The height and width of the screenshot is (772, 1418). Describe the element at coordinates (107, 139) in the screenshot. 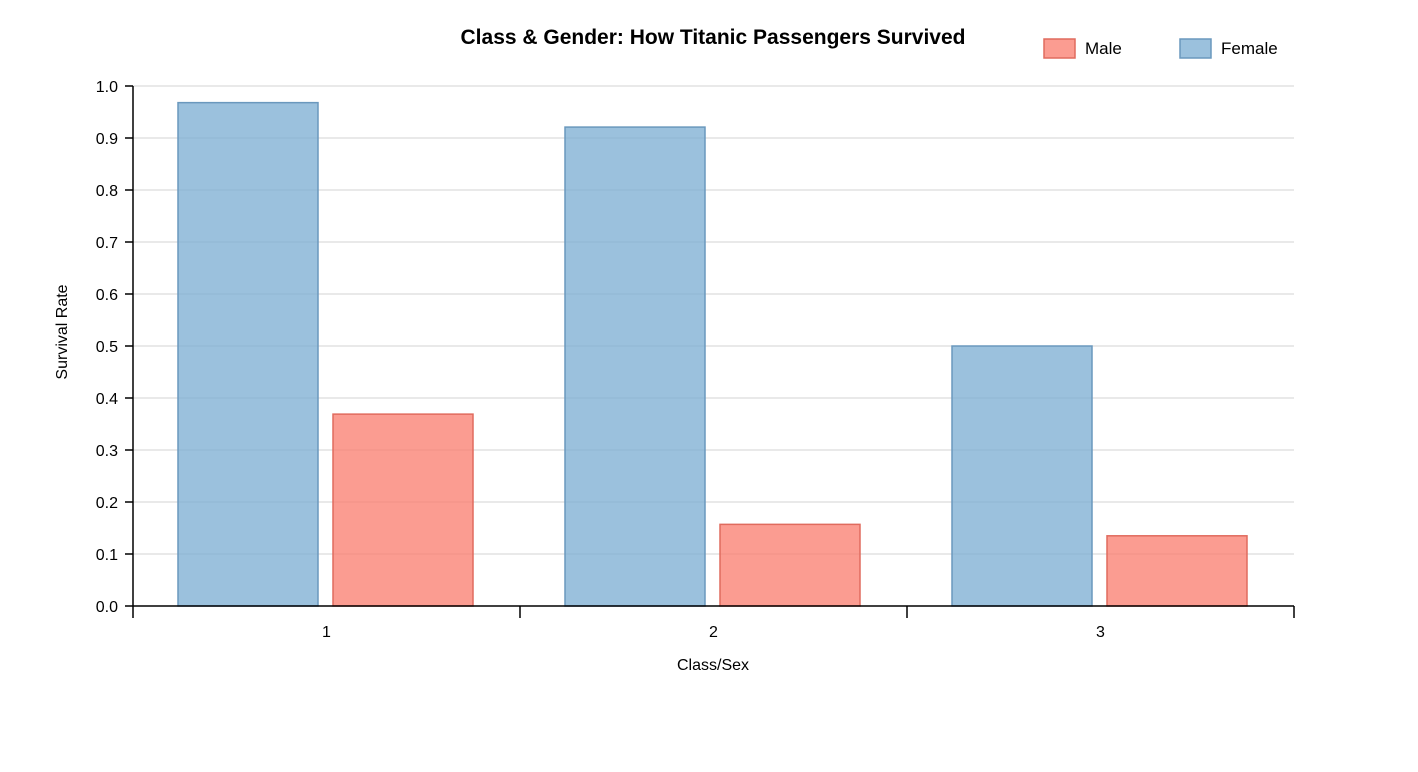

I see `y-tick-label: 0.9` at that location.